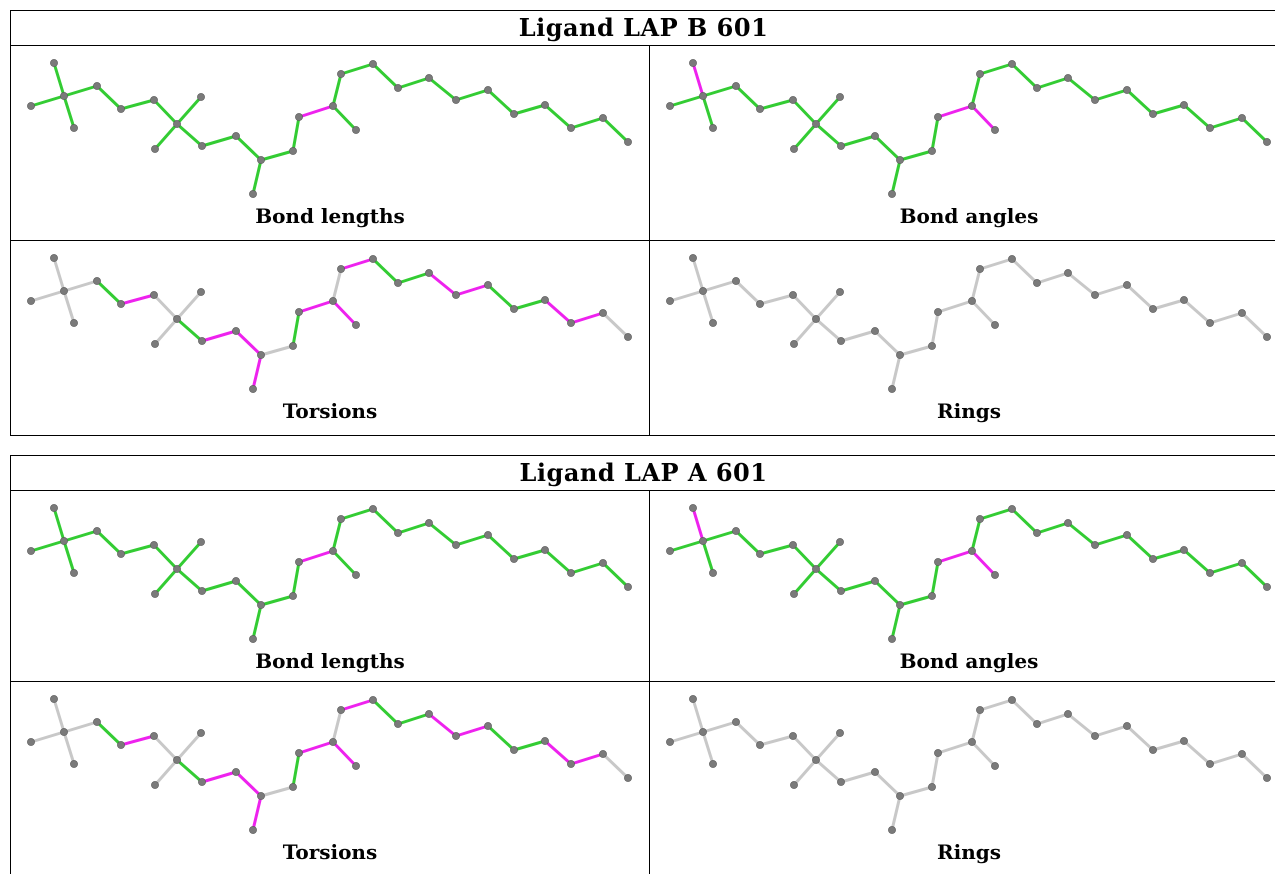  Describe the element at coordinates (643, 681) in the screenshot. I see `divider` at that location.